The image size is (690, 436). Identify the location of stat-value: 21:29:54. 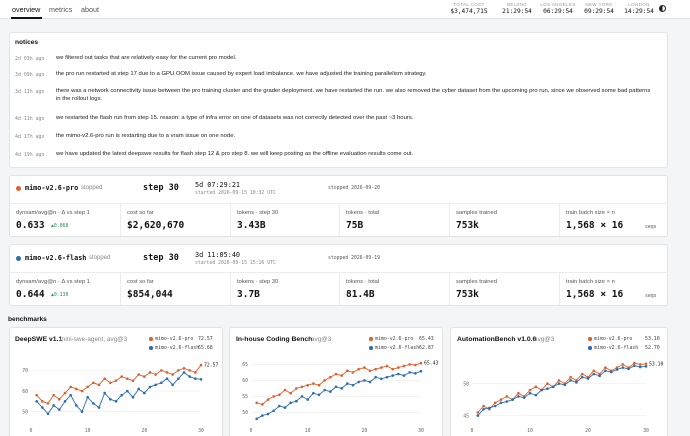
(517, 11).